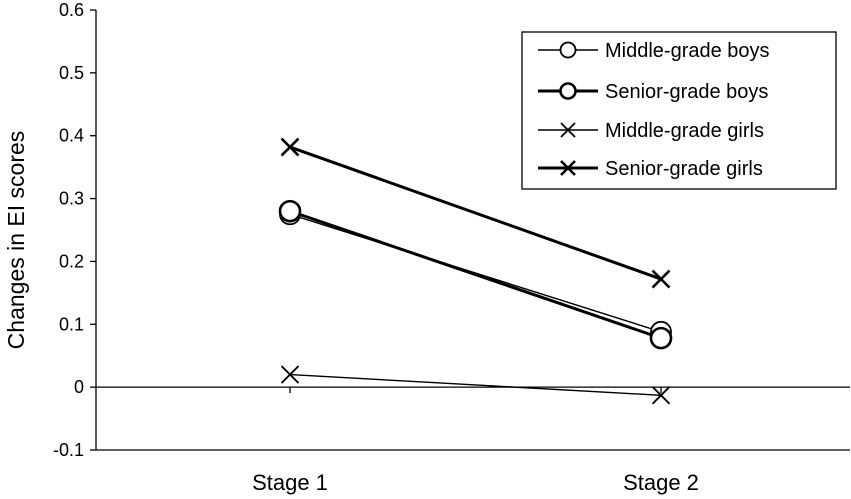 The width and height of the screenshot is (851, 499). What do you see at coordinates (79, 387) in the screenshot?
I see `y-tick-label: 0` at bounding box center [79, 387].